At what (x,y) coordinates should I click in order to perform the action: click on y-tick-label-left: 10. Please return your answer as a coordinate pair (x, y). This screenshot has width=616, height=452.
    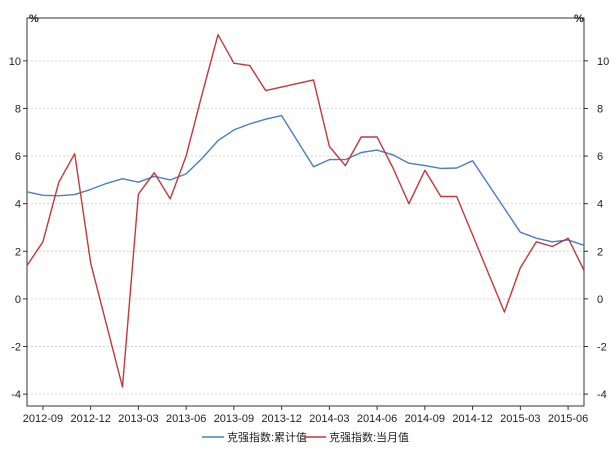
    Looking at the image, I should click on (15, 62).